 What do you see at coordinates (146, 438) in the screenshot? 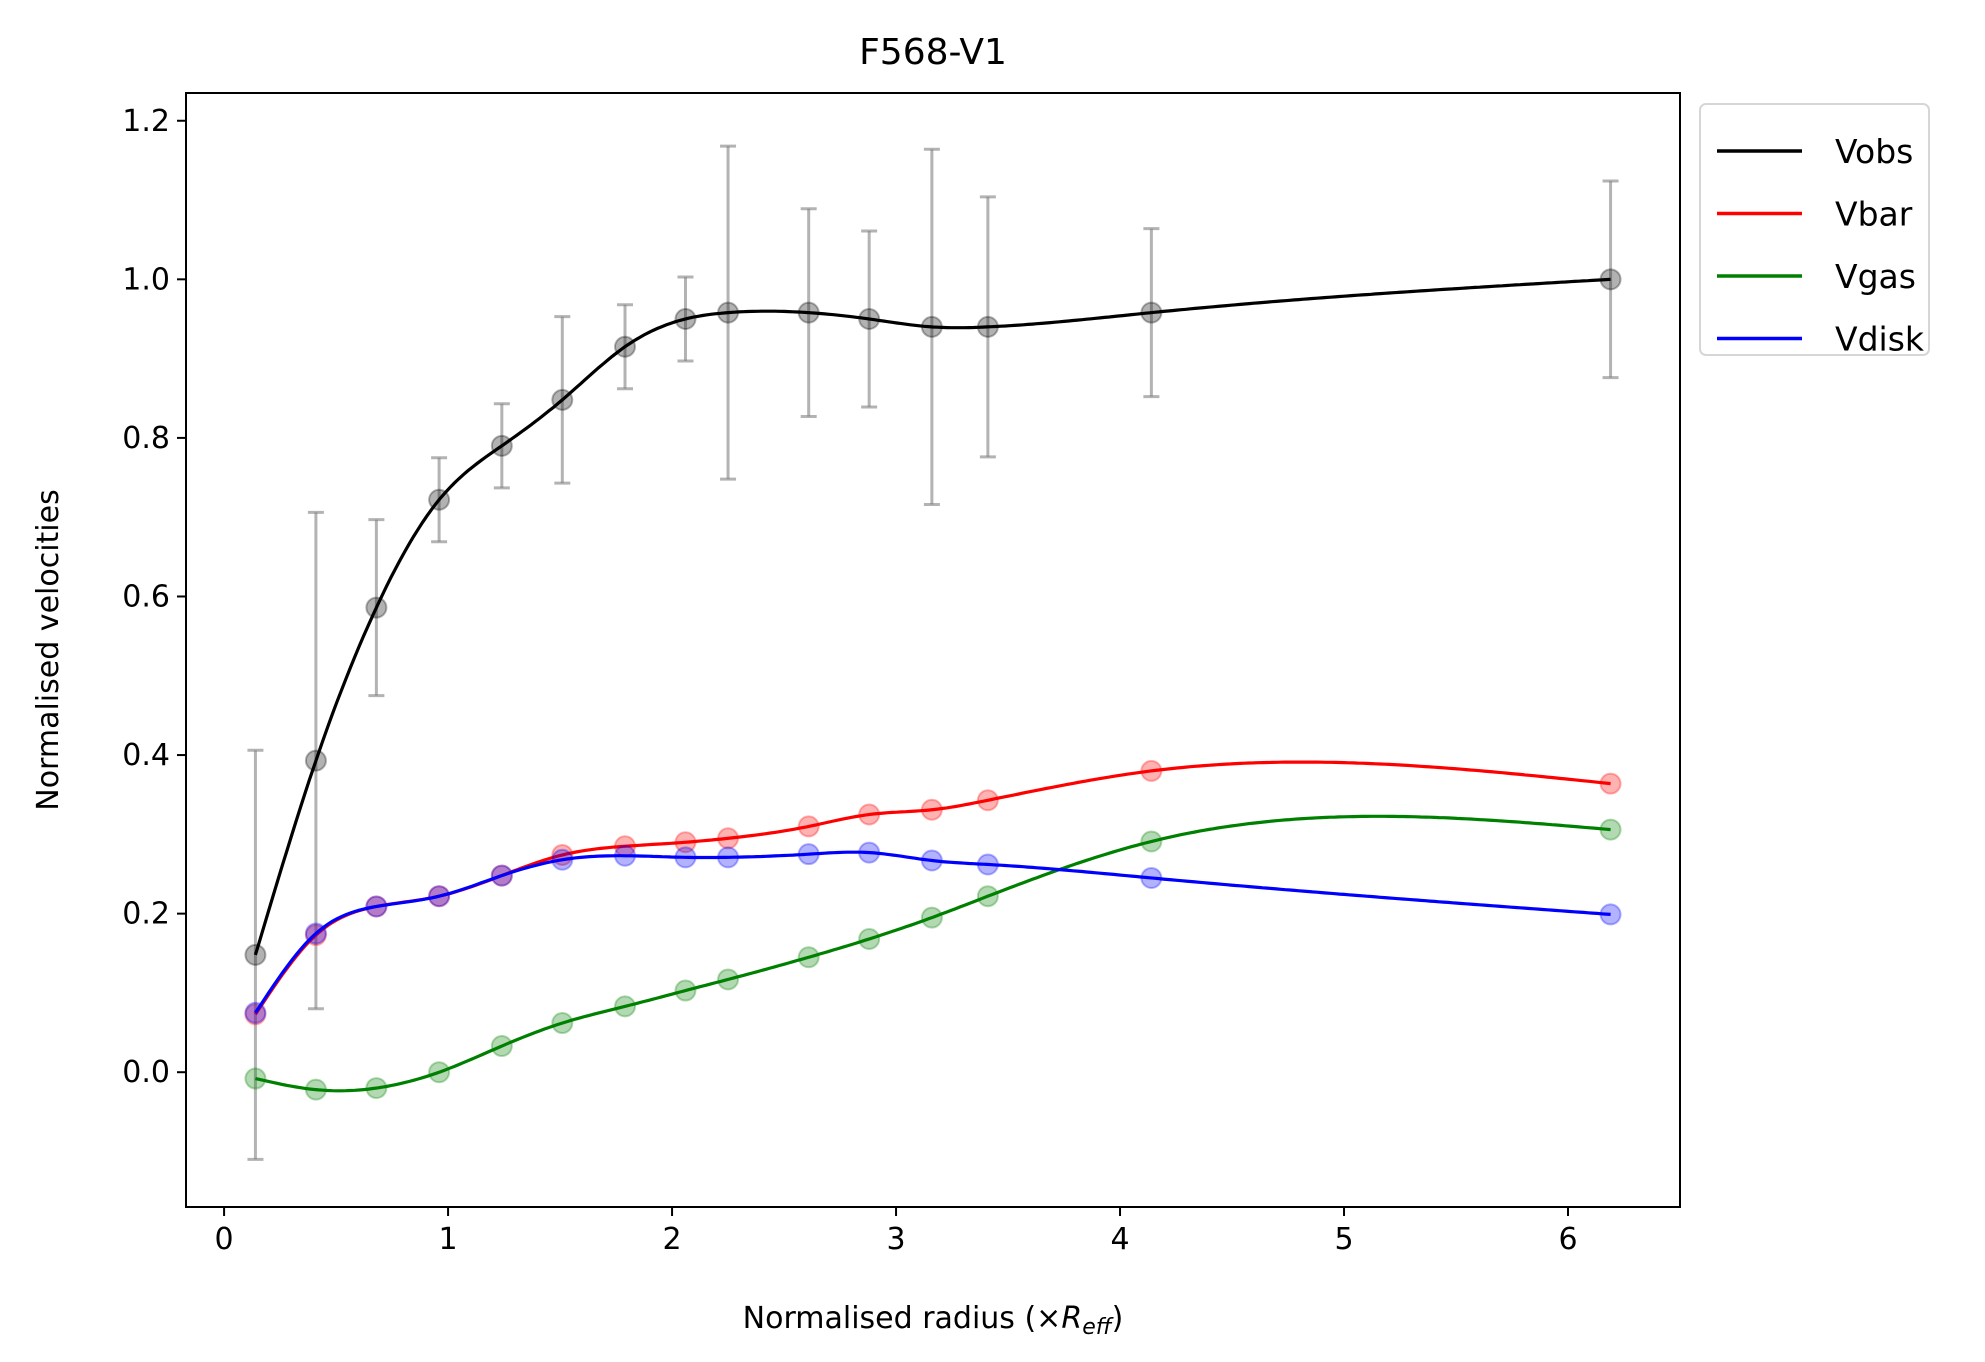
I see `y-tick-label: 0.8` at bounding box center [146, 438].